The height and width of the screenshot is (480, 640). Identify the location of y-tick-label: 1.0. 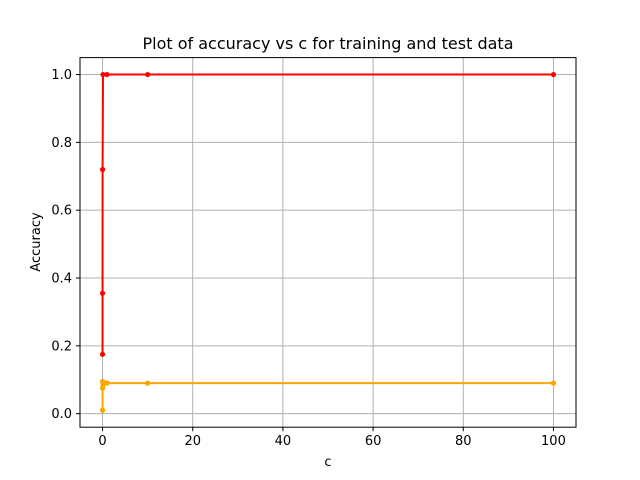
(61, 75).